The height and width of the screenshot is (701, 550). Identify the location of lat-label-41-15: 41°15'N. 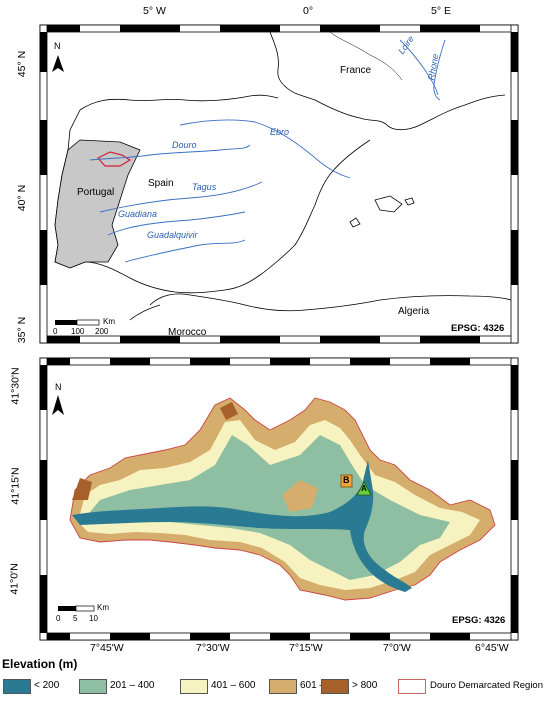
(15, 486).